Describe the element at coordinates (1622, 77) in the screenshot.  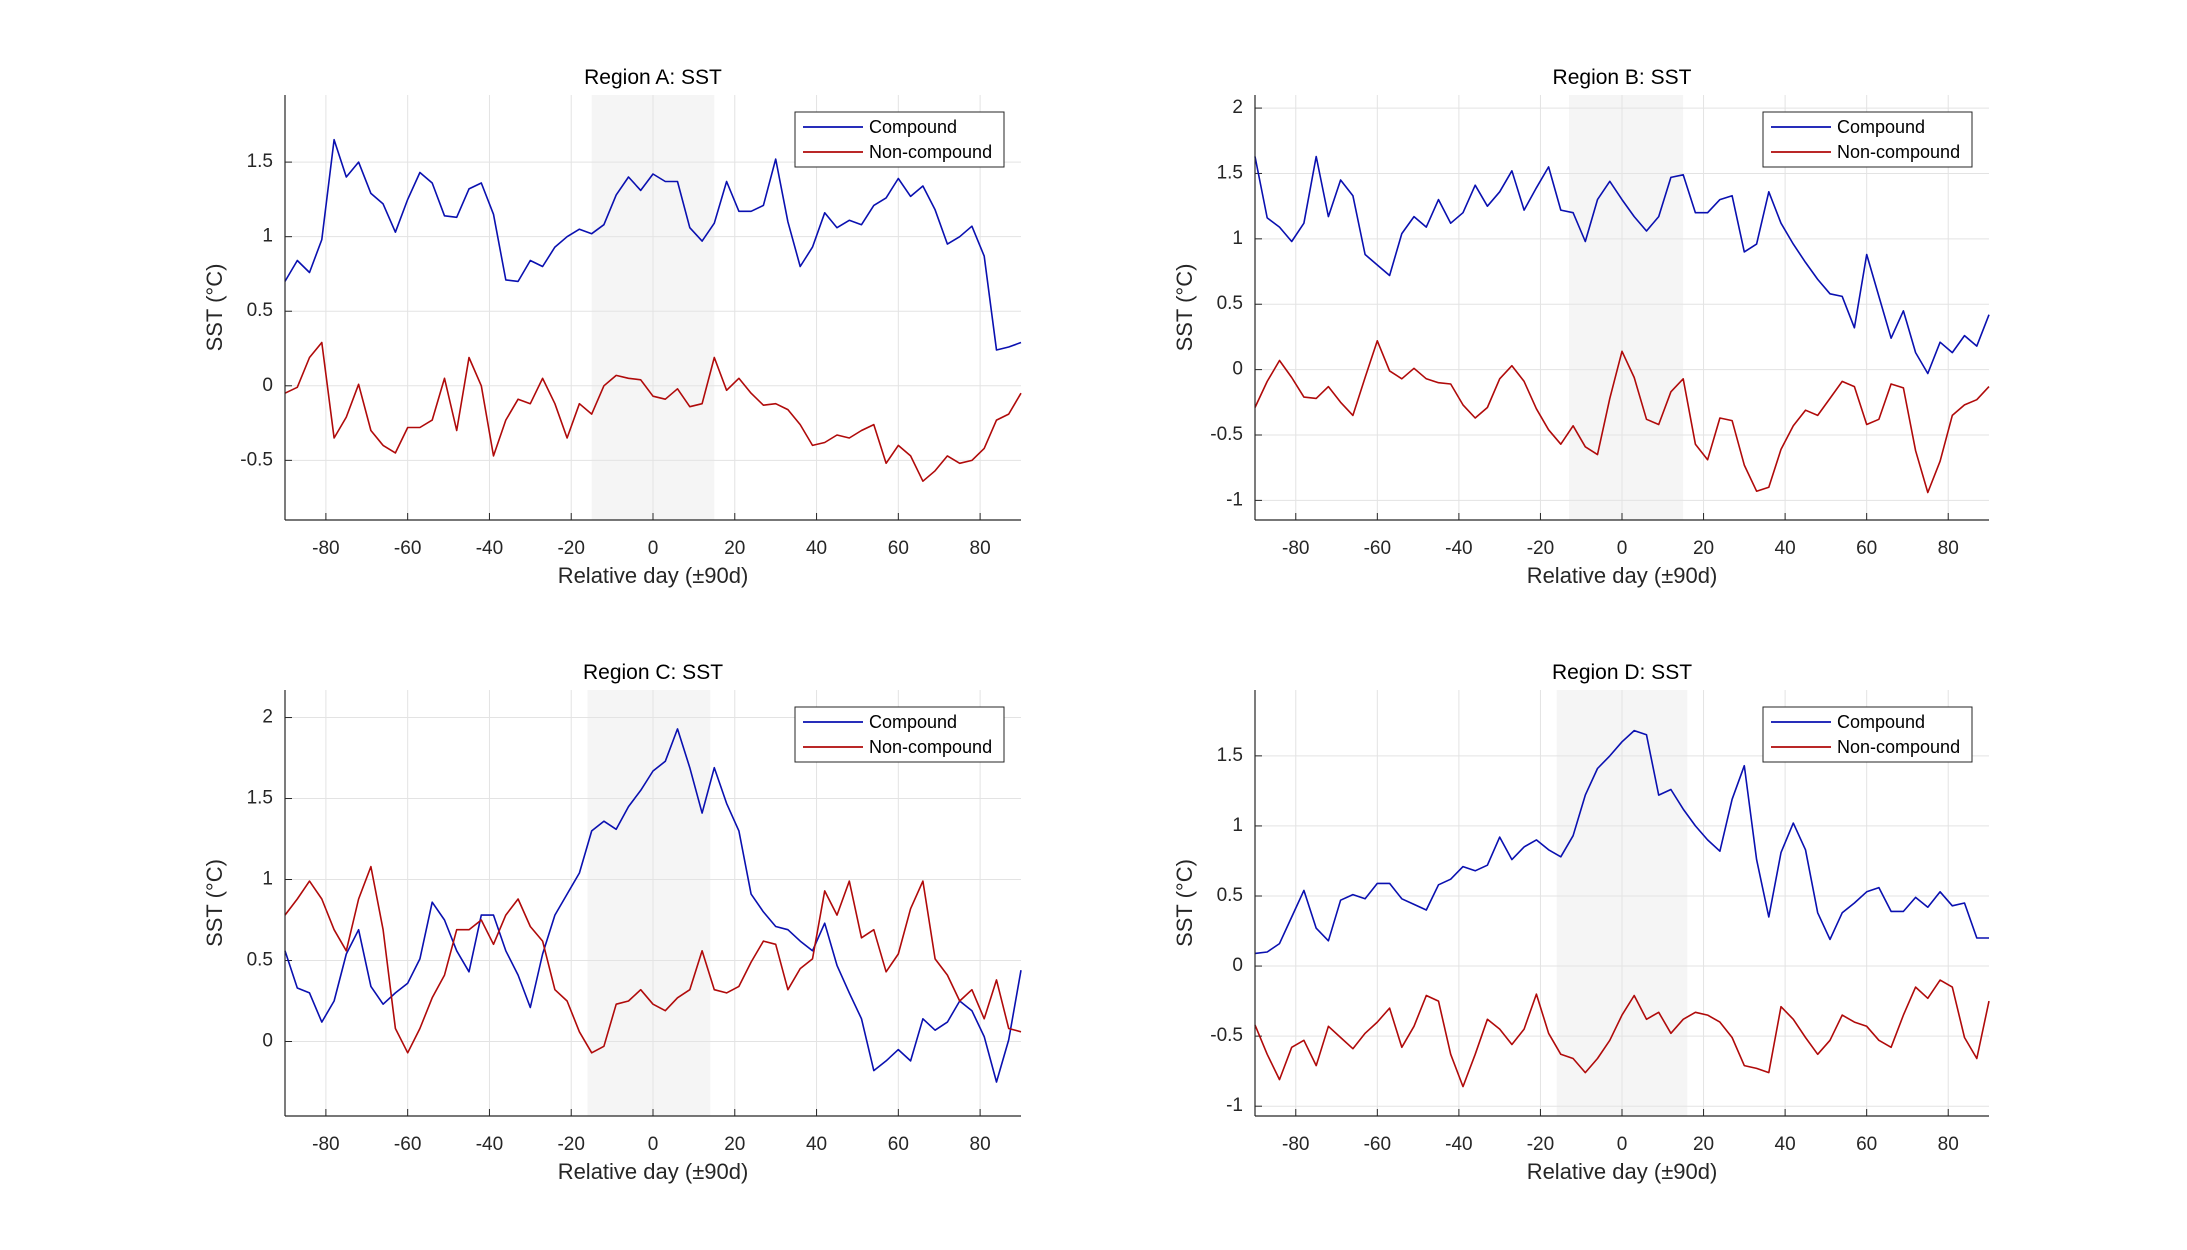
I see `chart-title: Region B: SST` at that location.